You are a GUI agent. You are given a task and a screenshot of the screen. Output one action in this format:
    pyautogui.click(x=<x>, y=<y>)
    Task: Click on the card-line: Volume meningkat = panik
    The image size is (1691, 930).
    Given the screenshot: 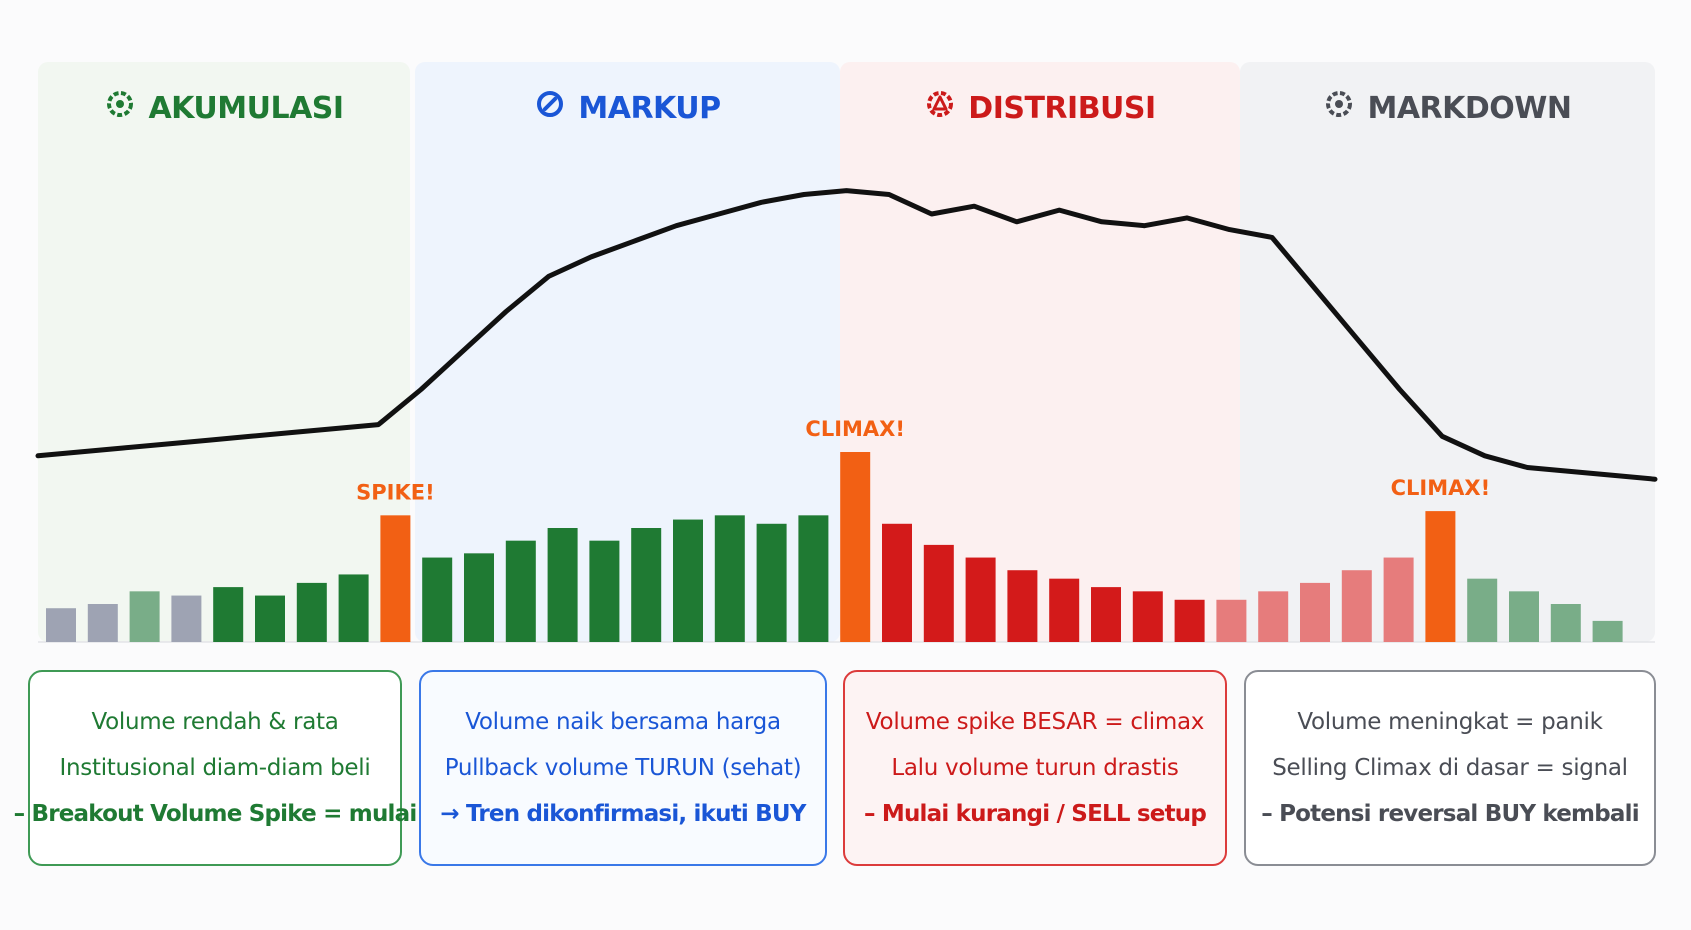 What is the action you would take?
    pyautogui.click(x=1450, y=721)
    